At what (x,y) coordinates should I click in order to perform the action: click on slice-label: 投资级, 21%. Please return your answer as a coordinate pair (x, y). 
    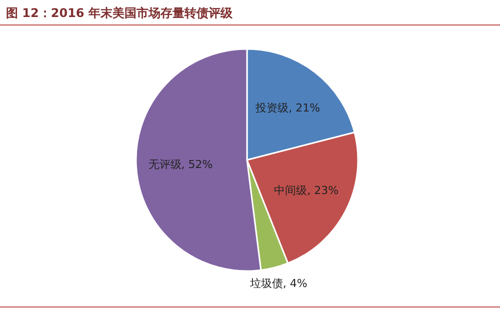
    Looking at the image, I should click on (287, 107).